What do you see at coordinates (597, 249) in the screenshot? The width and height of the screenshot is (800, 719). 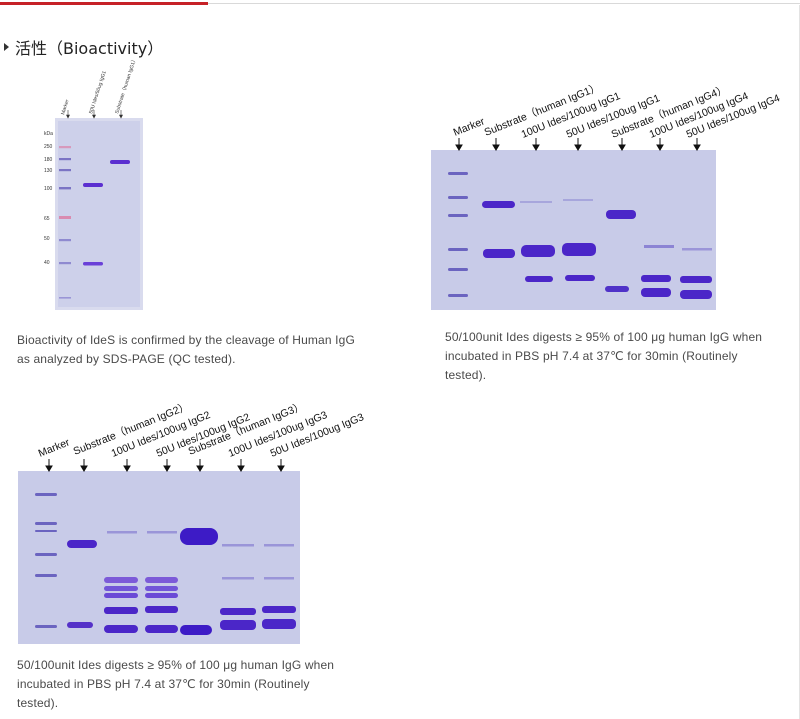 I see `gel2-sample-bands` at bounding box center [597, 249].